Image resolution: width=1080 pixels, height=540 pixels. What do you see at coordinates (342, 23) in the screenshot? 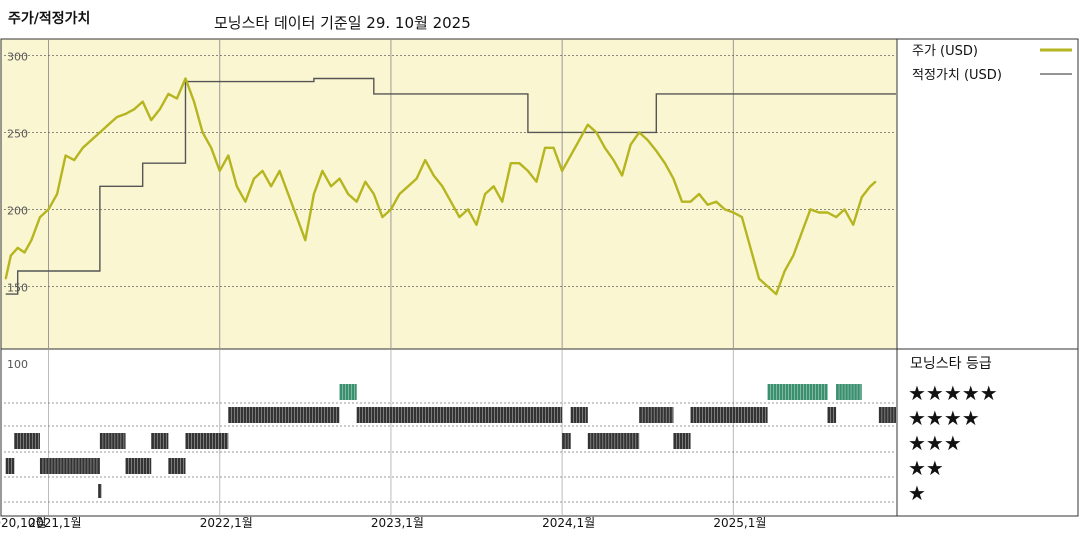
I see `chart-subtitle: 모닝스타 데이터 기준일 29. 10월 2025` at bounding box center [342, 23].